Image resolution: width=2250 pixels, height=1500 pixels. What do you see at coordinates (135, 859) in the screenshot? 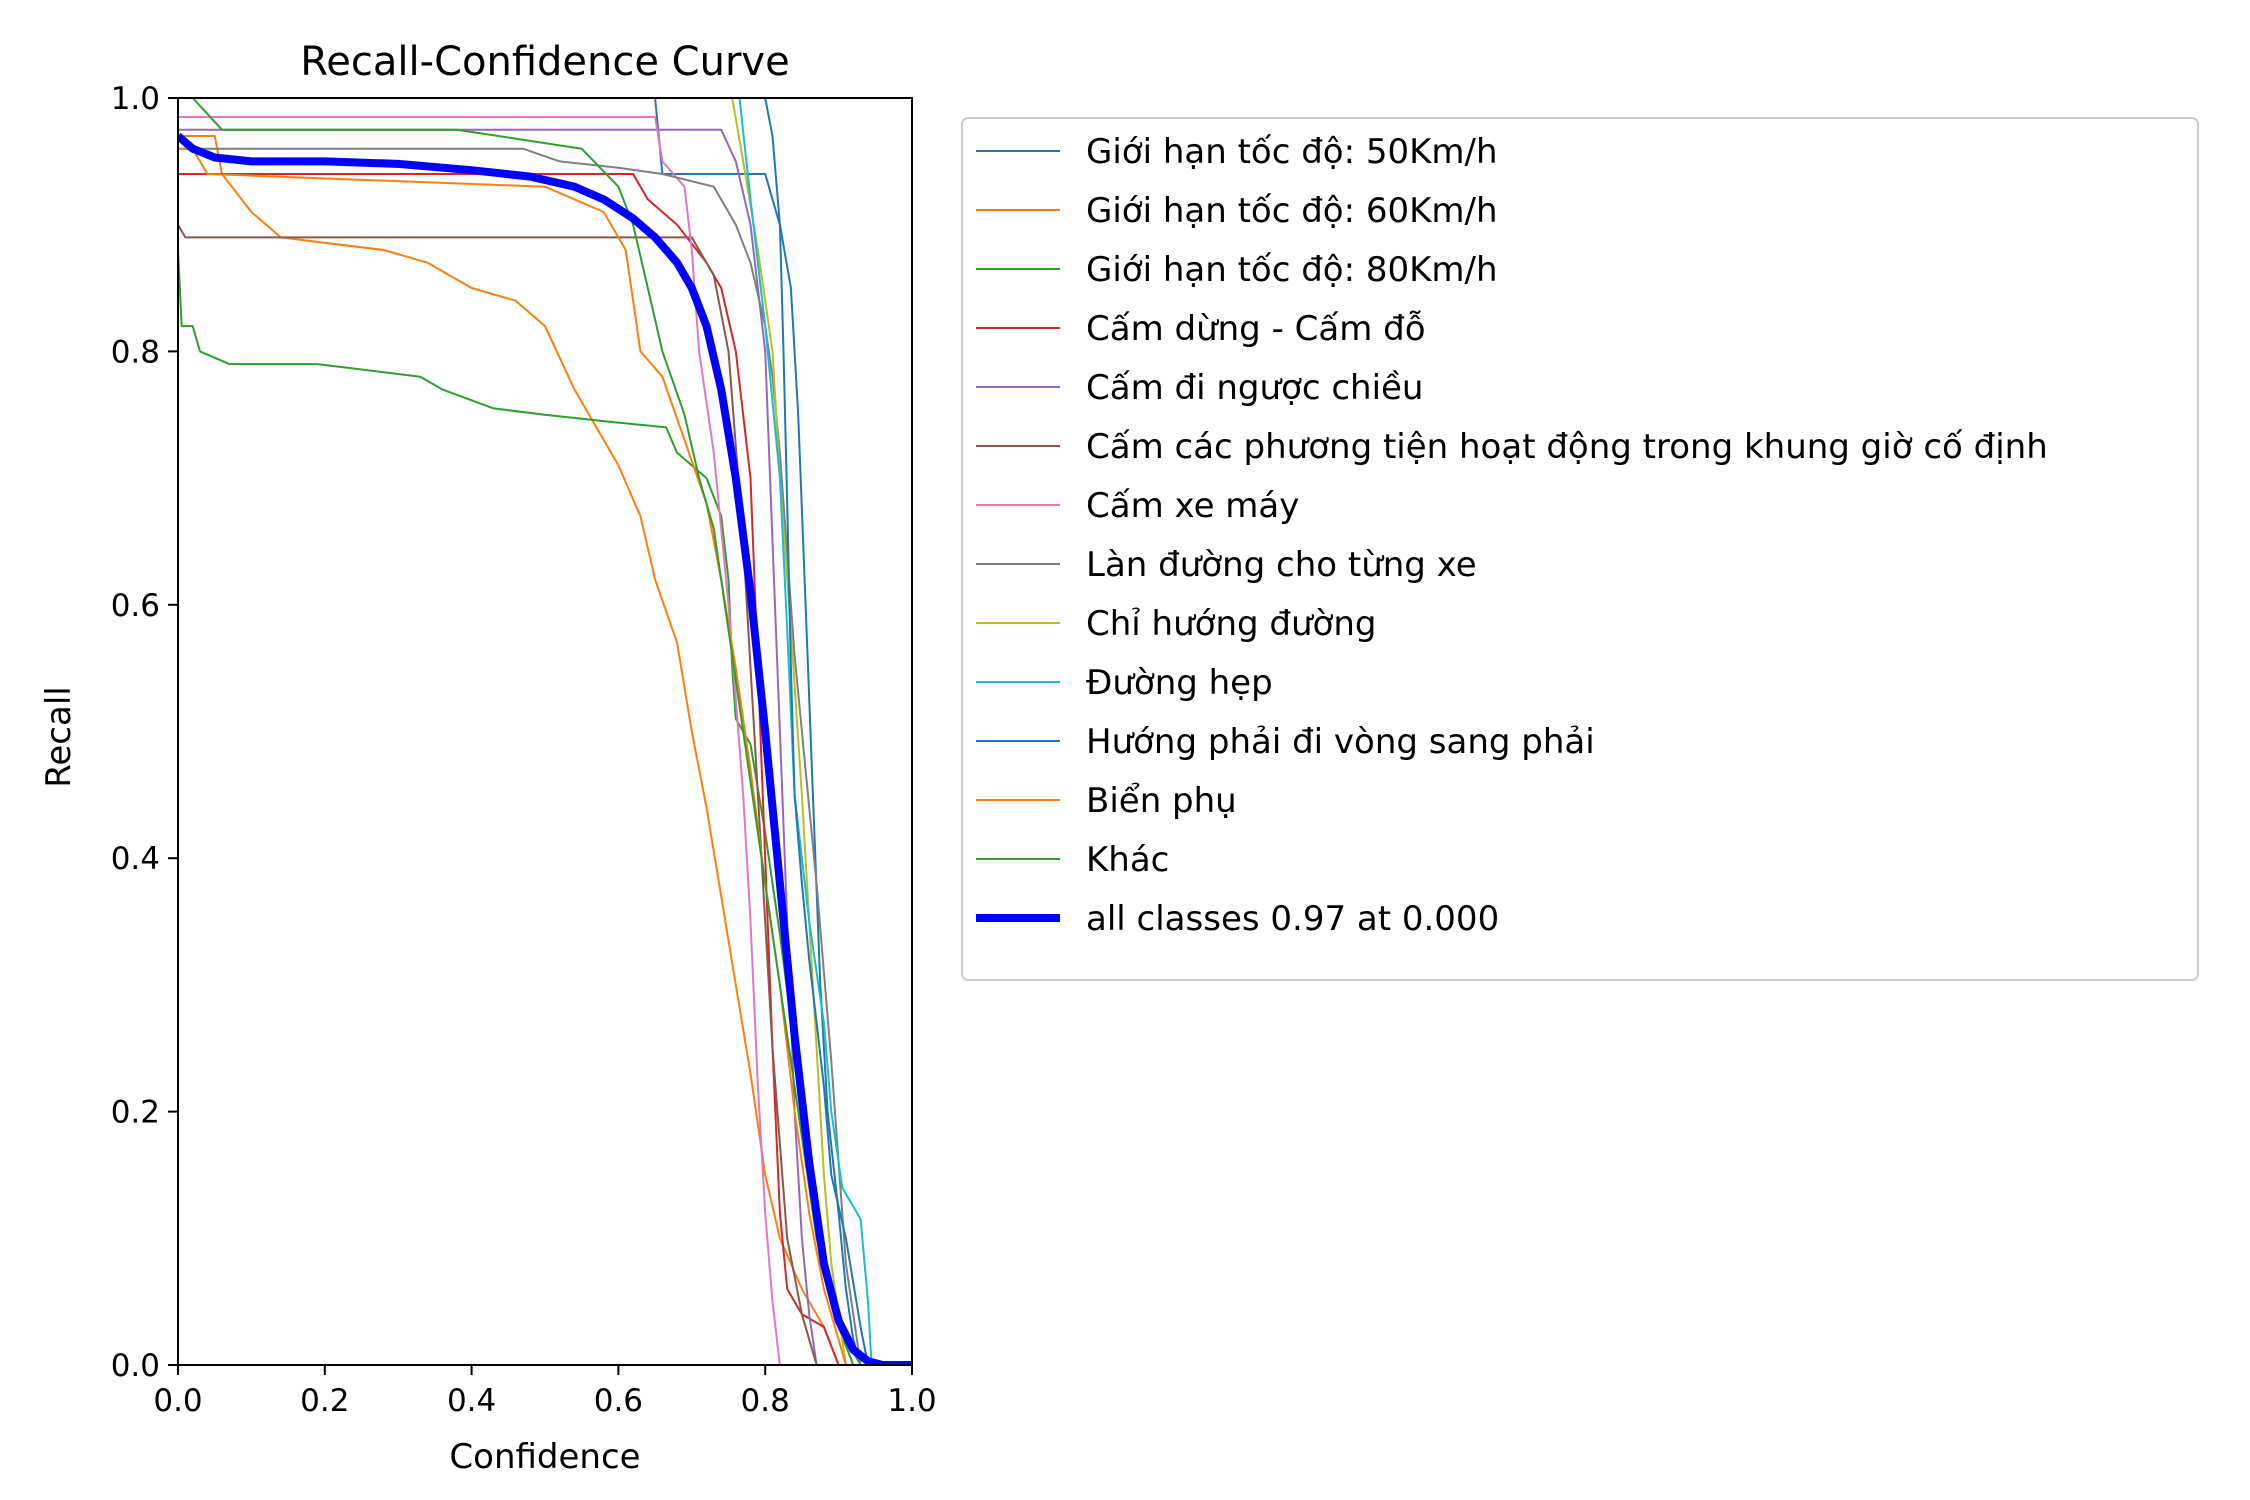
I see `y-tick-label: 0.4` at bounding box center [135, 859].